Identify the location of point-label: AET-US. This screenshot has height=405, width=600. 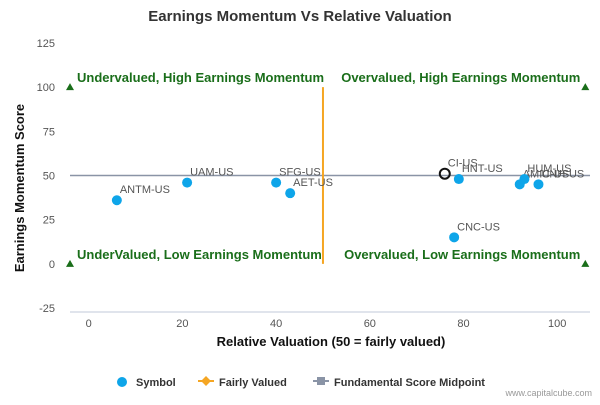
(313, 183).